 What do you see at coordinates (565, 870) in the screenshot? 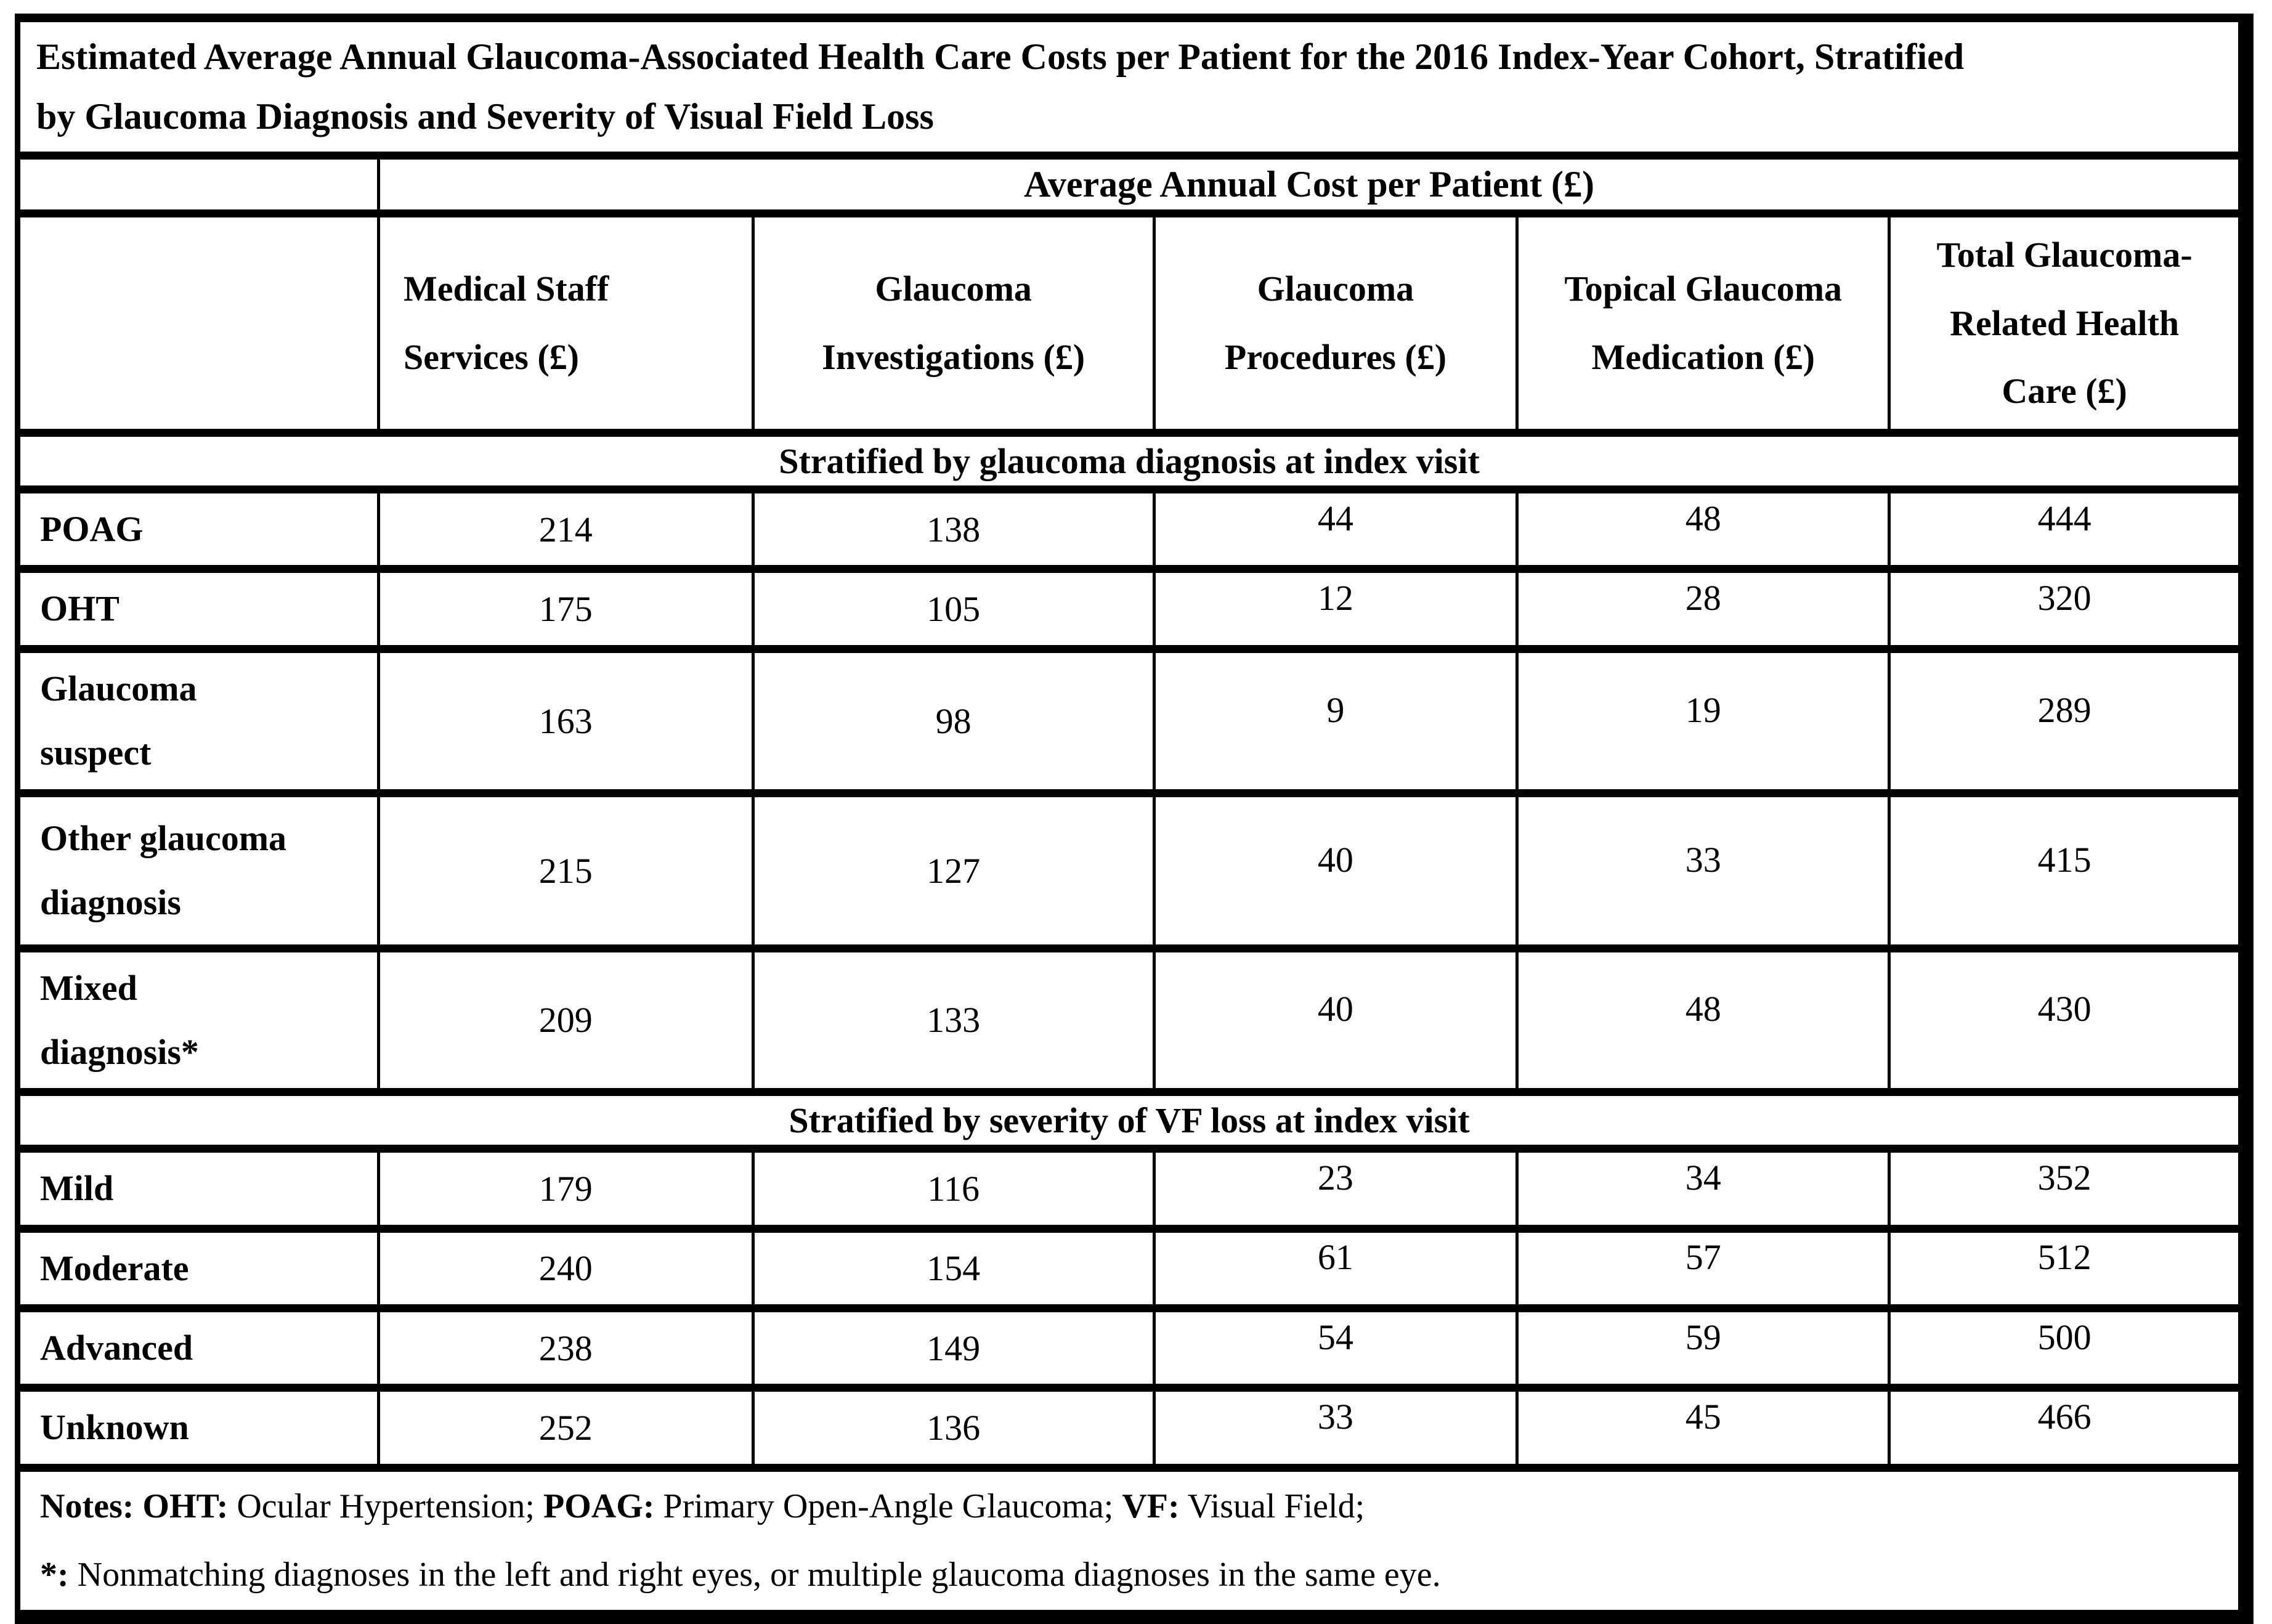
I see `value-cell: 215` at bounding box center [565, 870].